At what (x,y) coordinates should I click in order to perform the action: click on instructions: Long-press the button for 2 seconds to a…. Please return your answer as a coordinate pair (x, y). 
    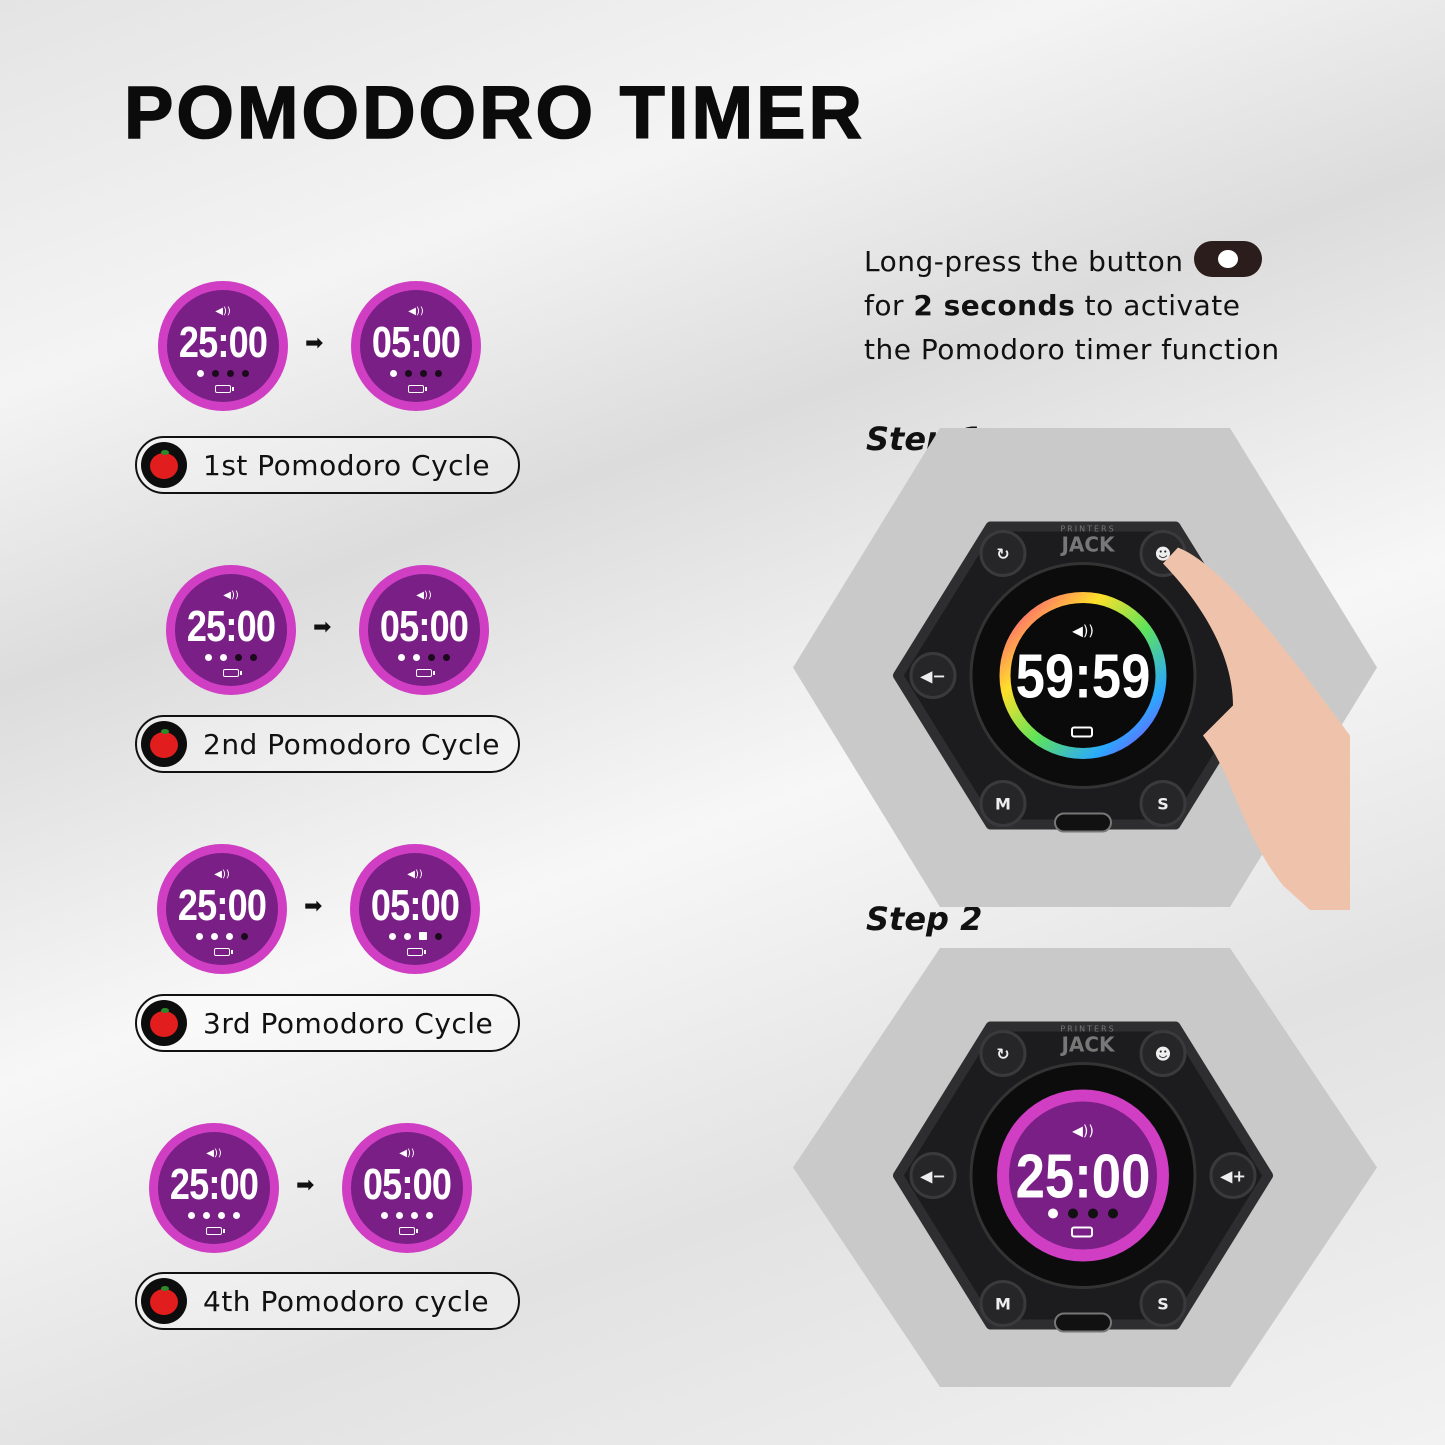
    Looking at the image, I should click on (1072, 306).